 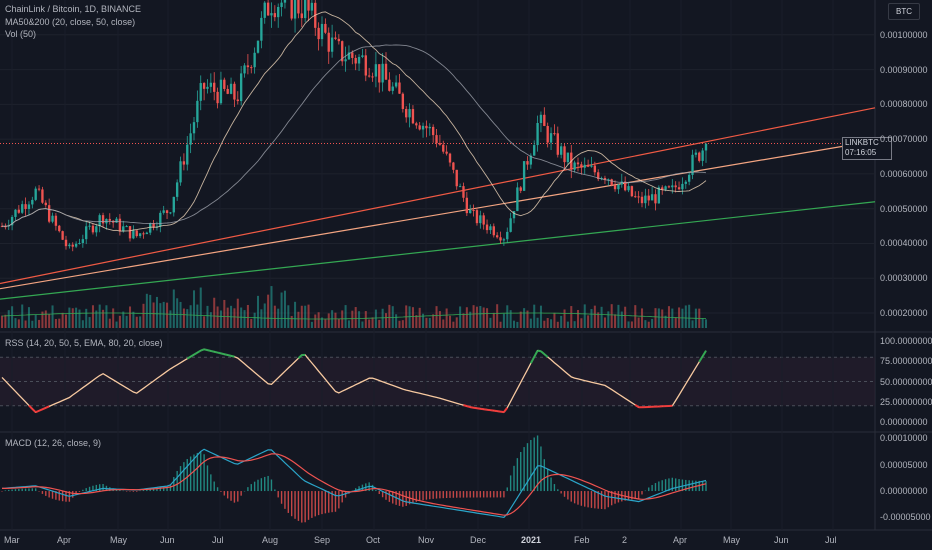 I want to click on macd-tick-label: -0.00005000, so click(x=905, y=517).